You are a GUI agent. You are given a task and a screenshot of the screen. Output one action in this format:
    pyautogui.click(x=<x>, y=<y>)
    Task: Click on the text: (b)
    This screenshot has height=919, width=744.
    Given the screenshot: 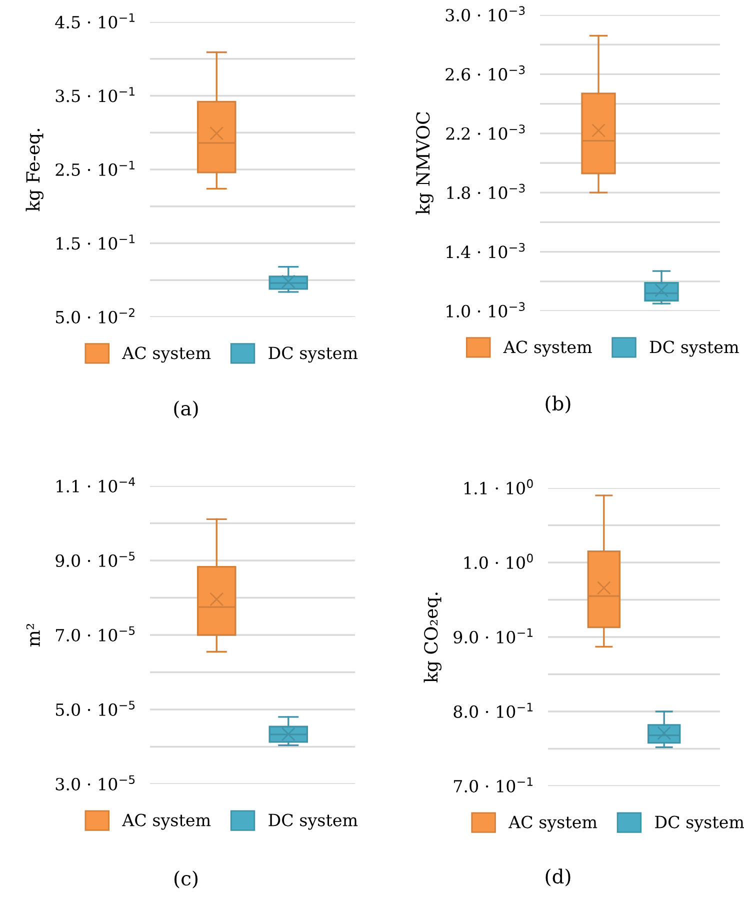 What is the action you would take?
    pyautogui.click(x=558, y=405)
    